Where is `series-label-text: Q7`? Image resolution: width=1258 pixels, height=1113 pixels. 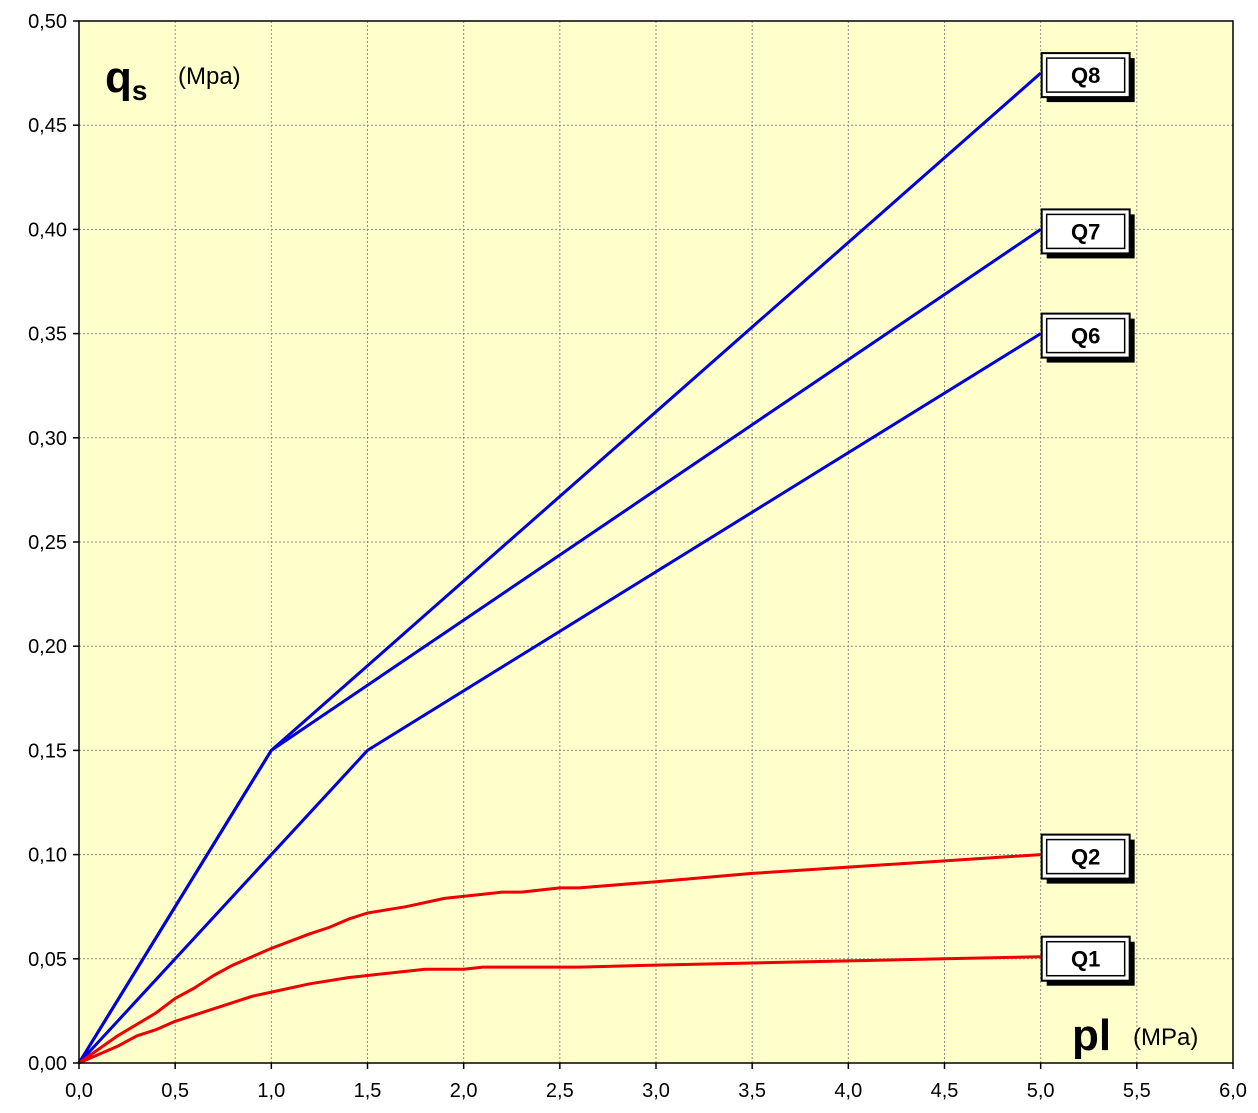 series-label-text: Q7 is located at coordinates (1085, 231).